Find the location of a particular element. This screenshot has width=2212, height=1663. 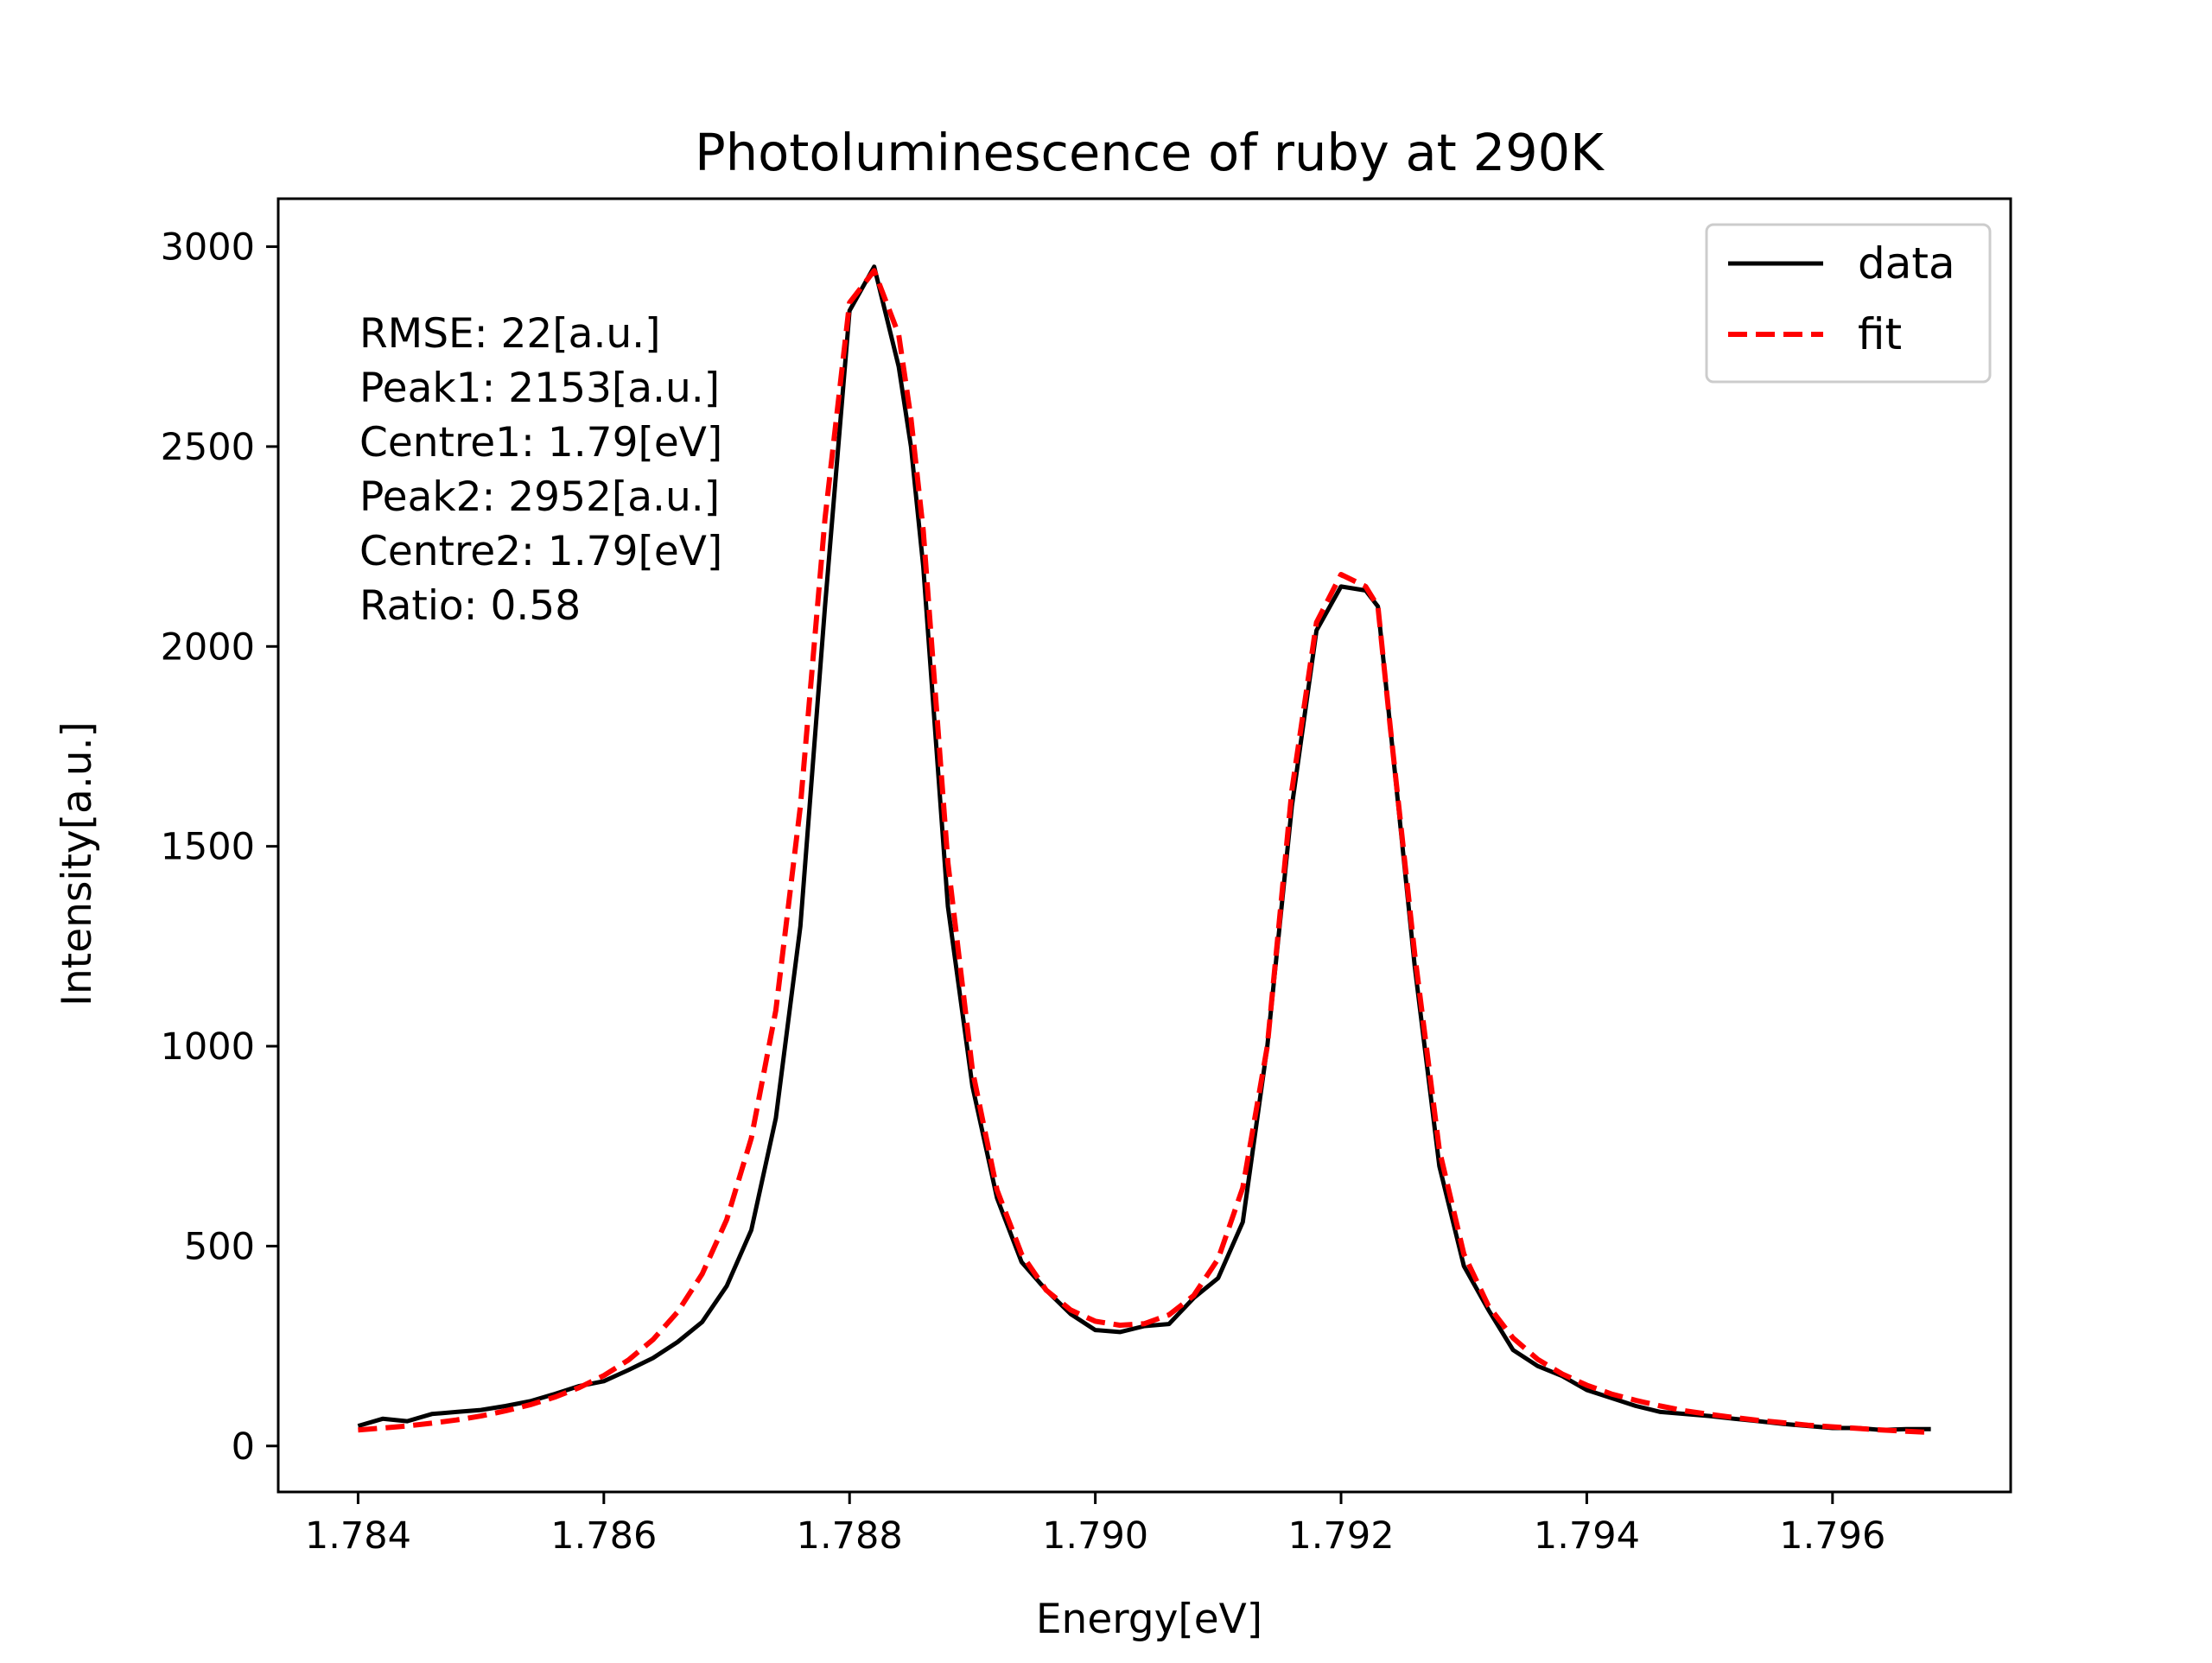

y-tick-label: 1000 is located at coordinates (208, 1047).